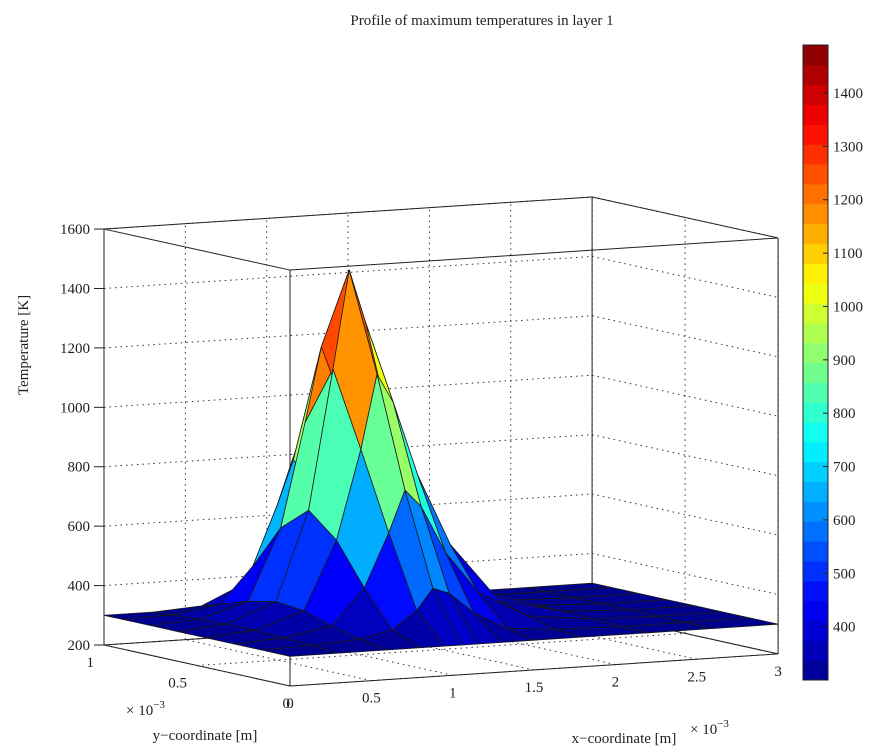 The image size is (878, 749). What do you see at coordinates (371, 699) in the screenshot?
I see `x-tick-label: 0.5` at bounding box center [371, 699].